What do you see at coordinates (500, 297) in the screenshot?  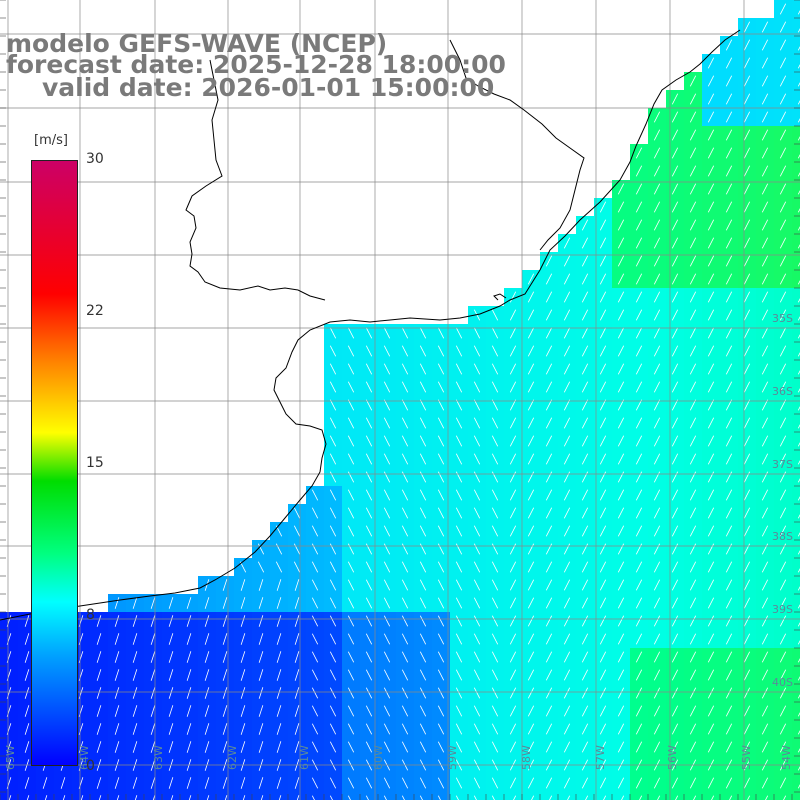 I see `river-plate-inner-coast` at bounding box center [500, 297].